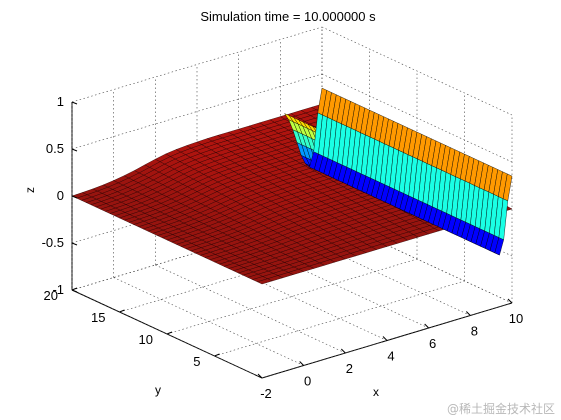 The image size is (561, 420). Describe the element at coordinates (500, 409) in the screenshot. I see `watermark: @稀土掘金技术社区` at that location.